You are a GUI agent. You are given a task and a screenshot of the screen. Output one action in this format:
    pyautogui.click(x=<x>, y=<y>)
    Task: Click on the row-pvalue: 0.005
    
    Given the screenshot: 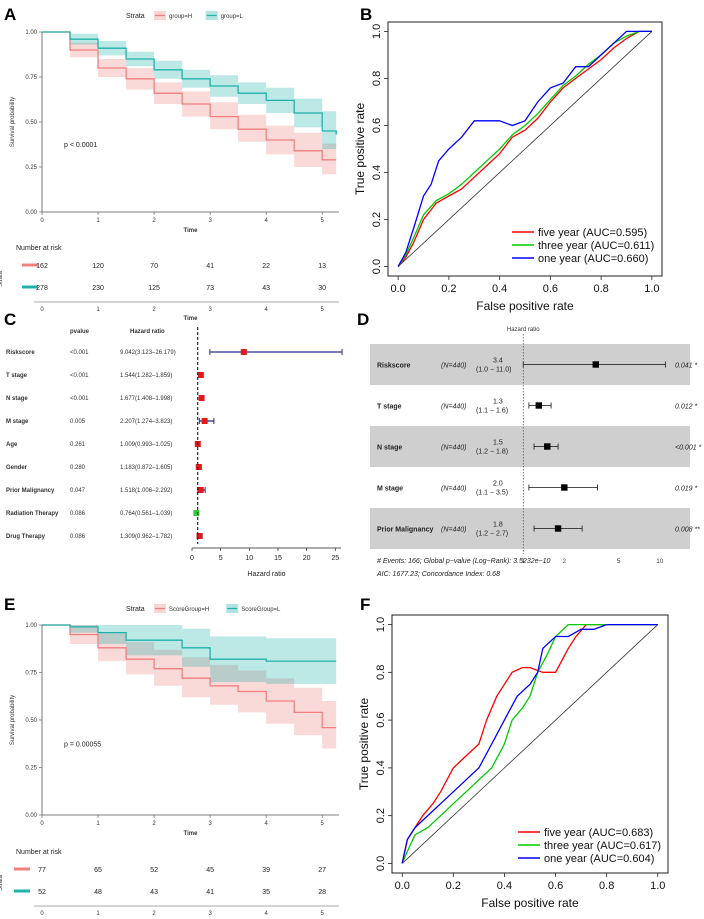 What is the action you would take?
    pyautogui.click(x=78, y=422)
    